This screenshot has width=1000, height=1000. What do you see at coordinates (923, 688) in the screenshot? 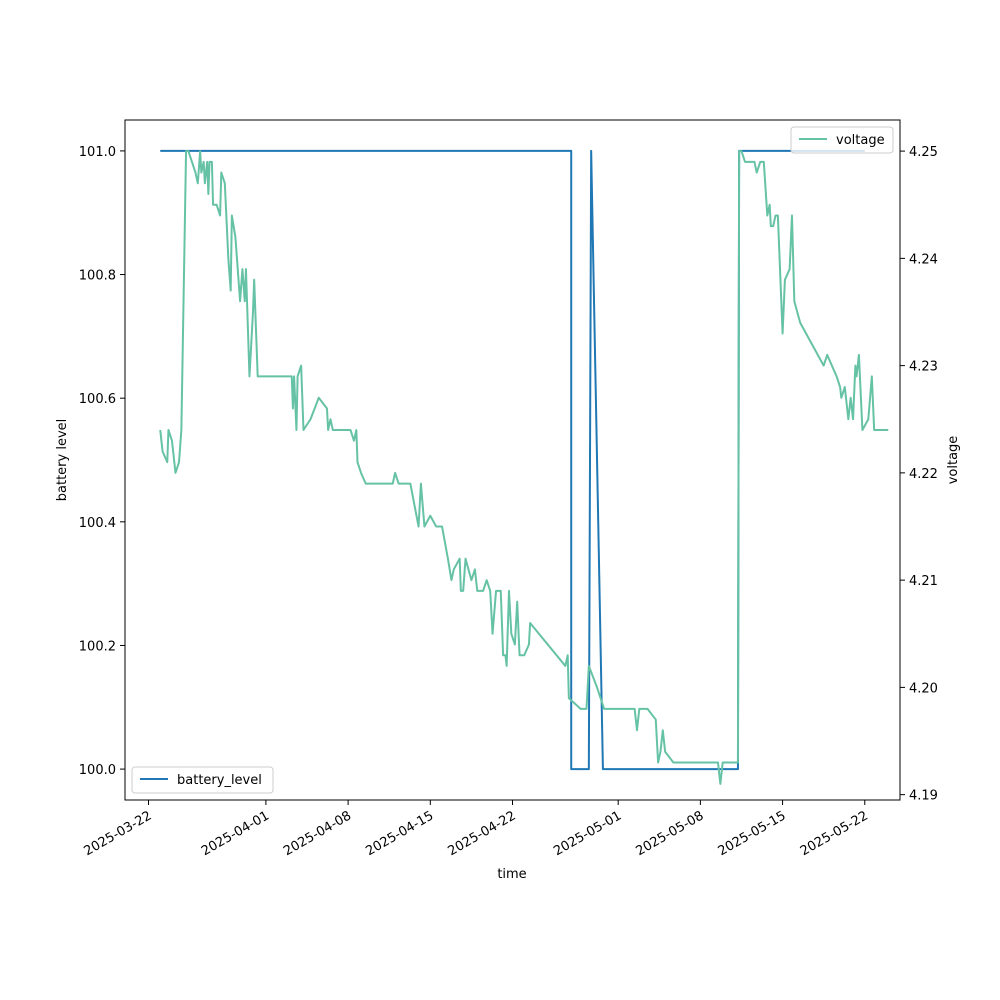
I see `y2-tick-label: 4.20` at bounding box center [923, 688].